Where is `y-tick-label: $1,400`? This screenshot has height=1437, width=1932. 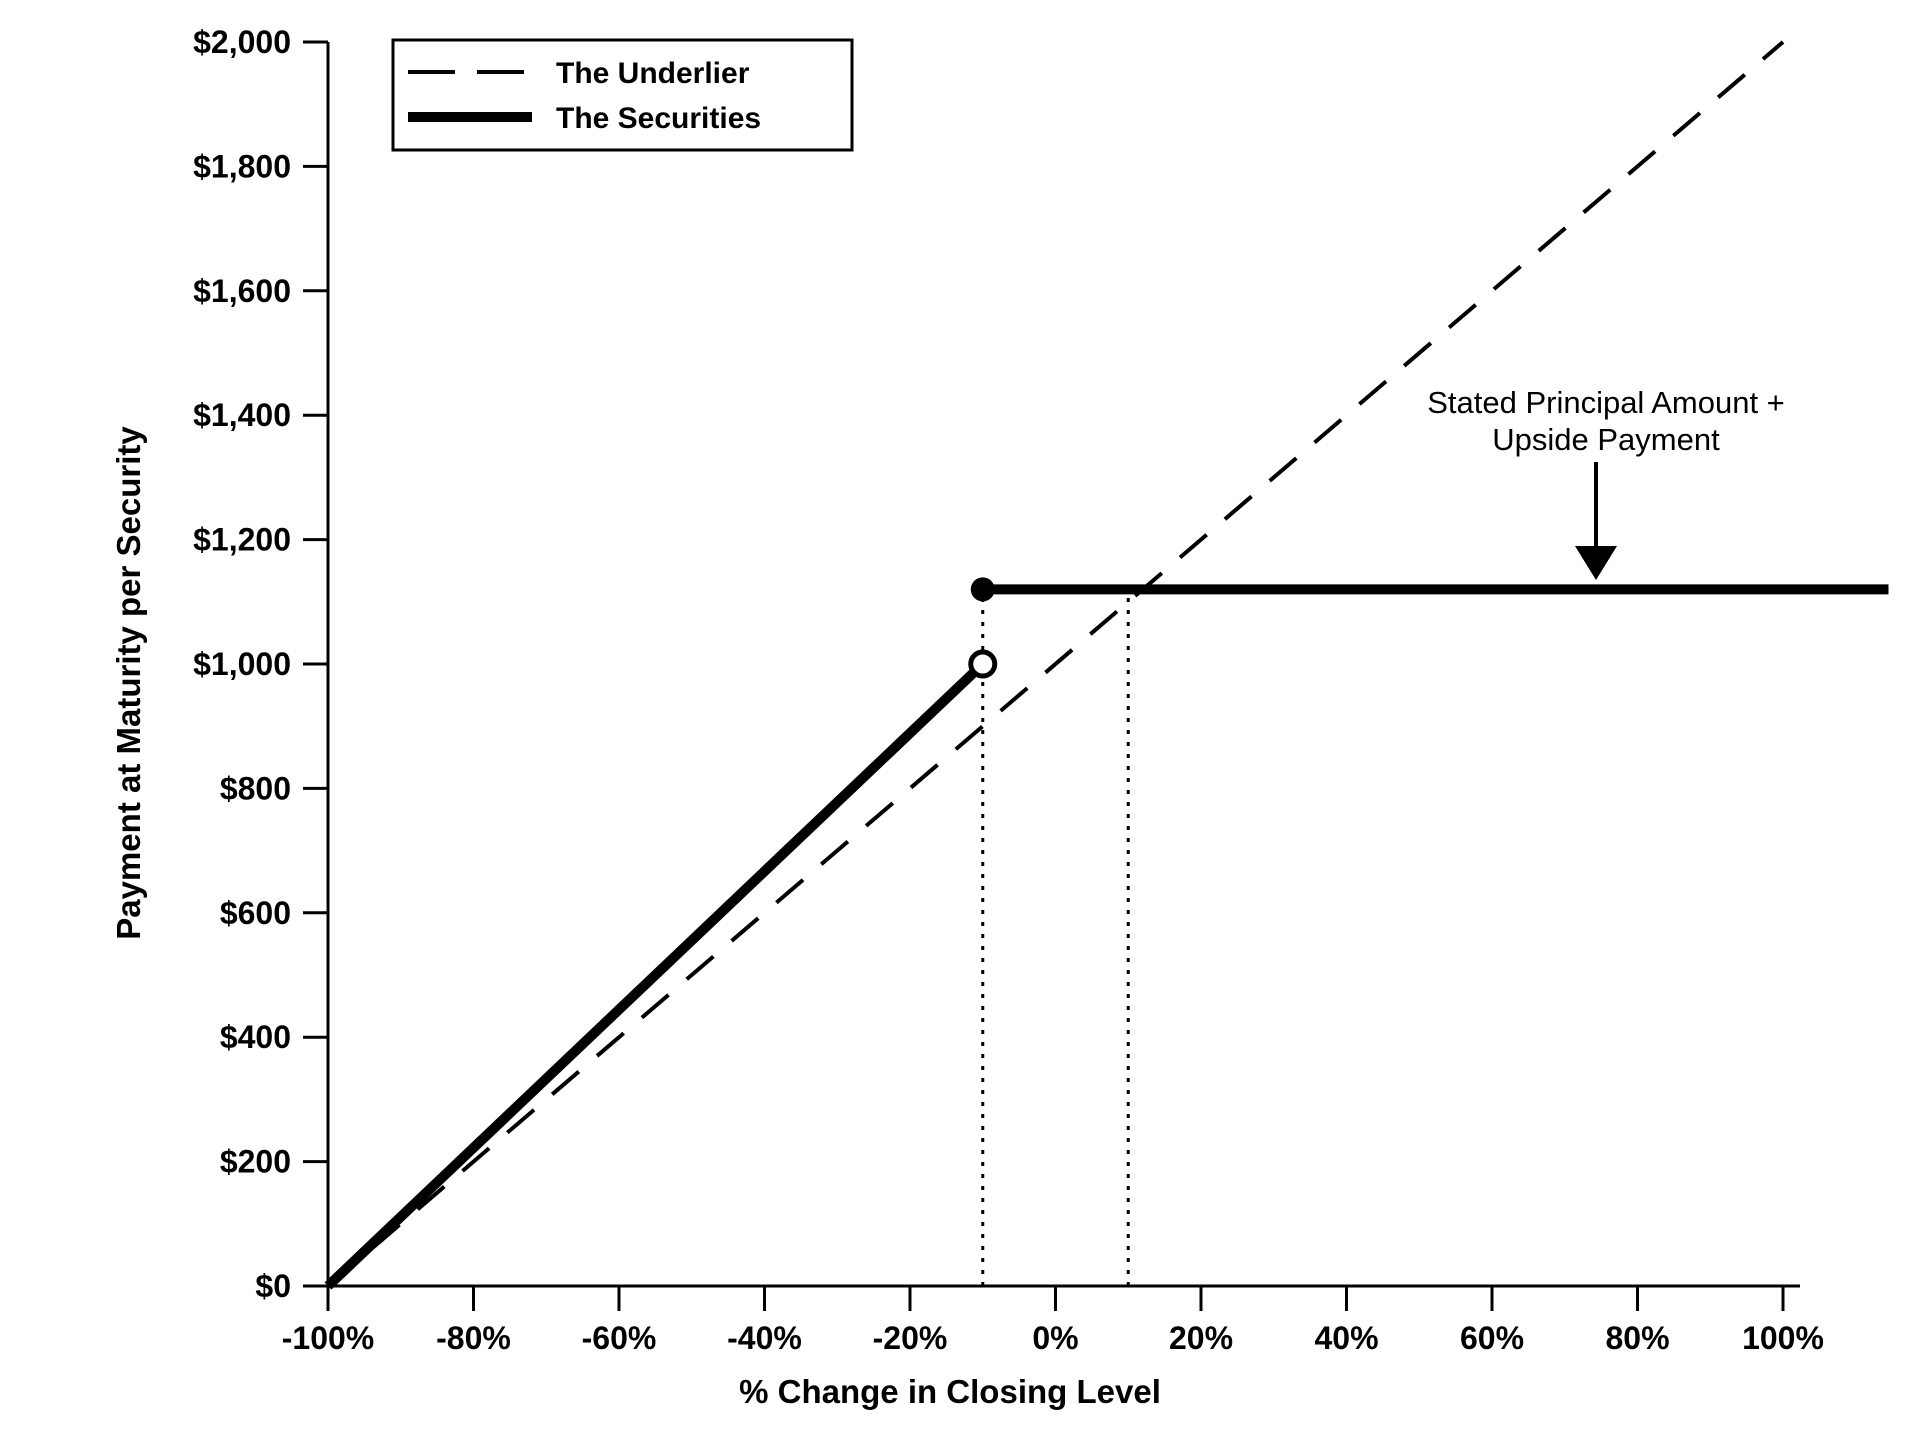 y-tick-label: $1,400 is located at coordinates (242, 415).